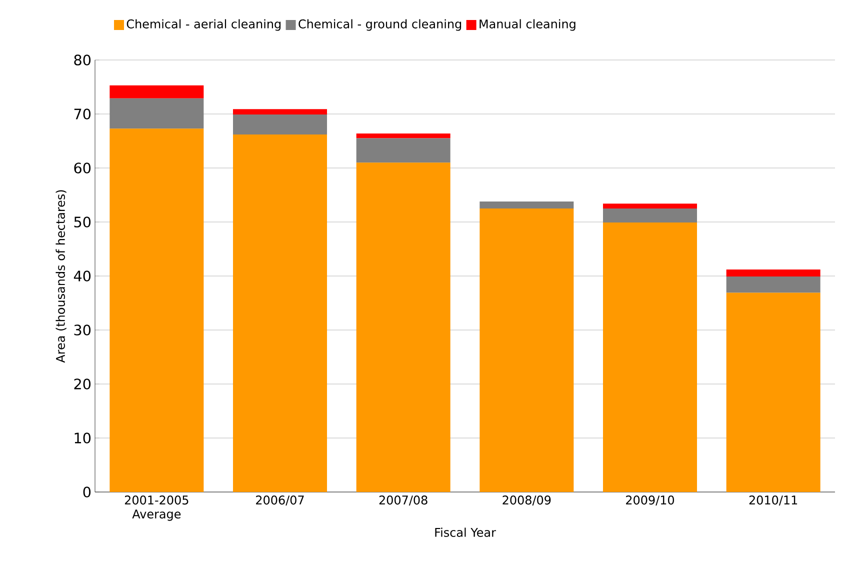  I want to click on y-tick-label: 50, so click(82, 222).